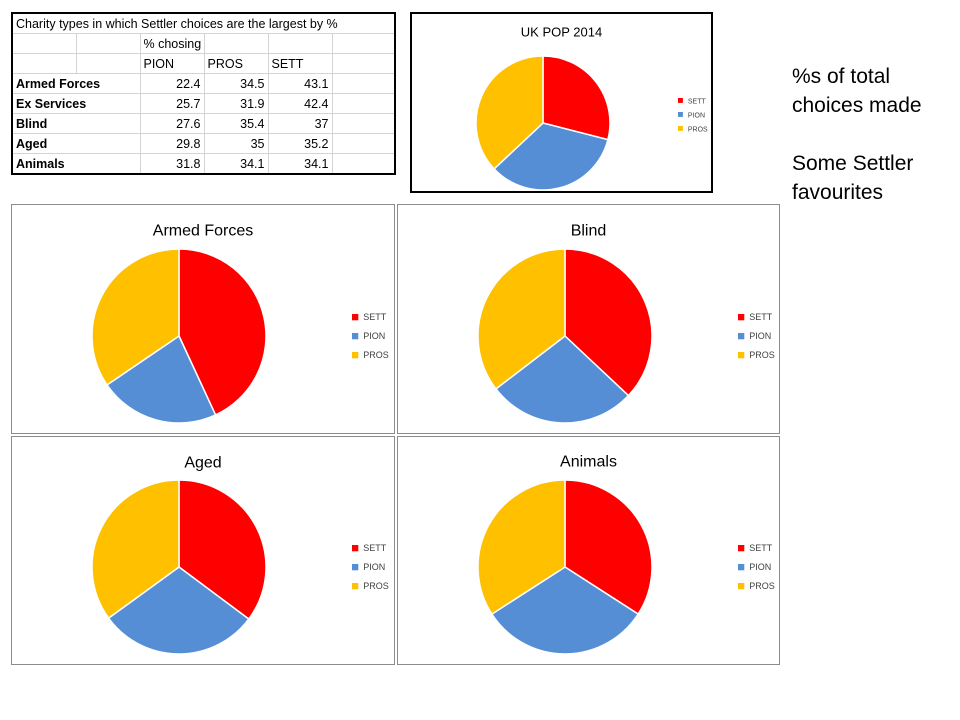 This screenshot has width=960, height=720. I want to click on pie-chart-svg: Aged SETT PION PROS, so click(240, 555).